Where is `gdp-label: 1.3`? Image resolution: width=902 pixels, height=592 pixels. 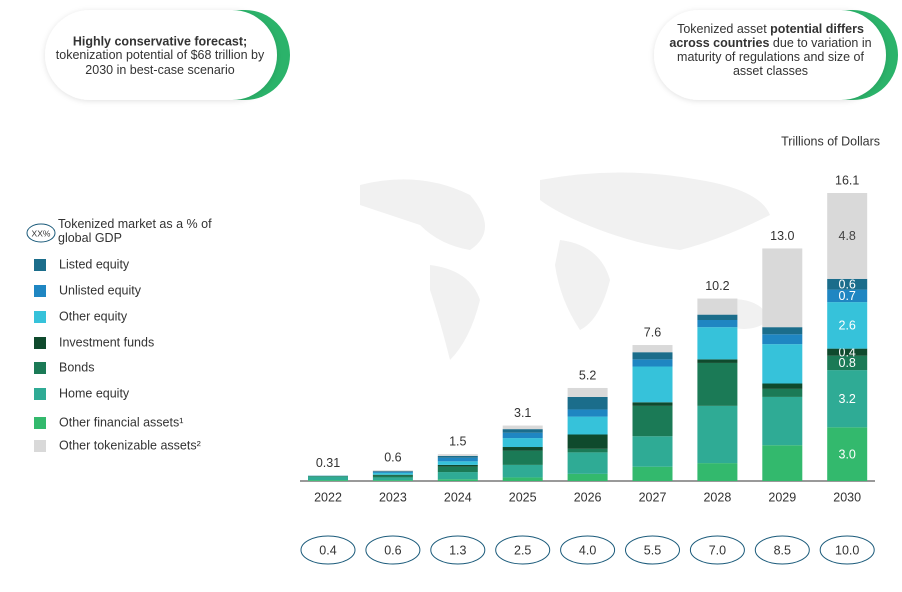
gdp-label: 1.3 is located at coordinates (457, 550).